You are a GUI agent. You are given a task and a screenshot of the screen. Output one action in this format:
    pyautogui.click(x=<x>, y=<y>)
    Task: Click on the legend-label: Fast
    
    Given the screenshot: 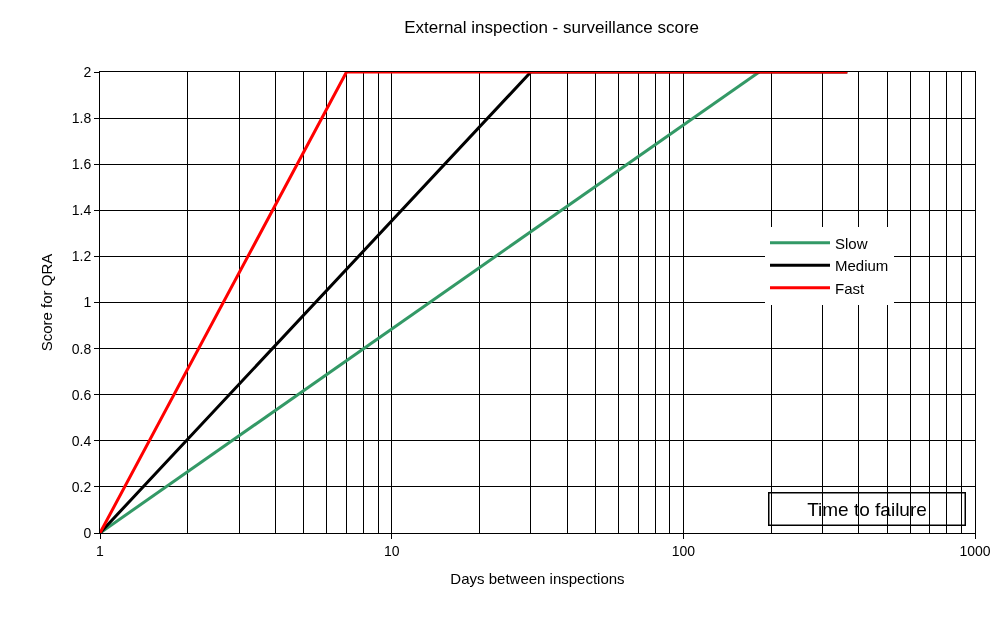 What is the action you would take?
    pyautogui.click(x=850, y=288)
    